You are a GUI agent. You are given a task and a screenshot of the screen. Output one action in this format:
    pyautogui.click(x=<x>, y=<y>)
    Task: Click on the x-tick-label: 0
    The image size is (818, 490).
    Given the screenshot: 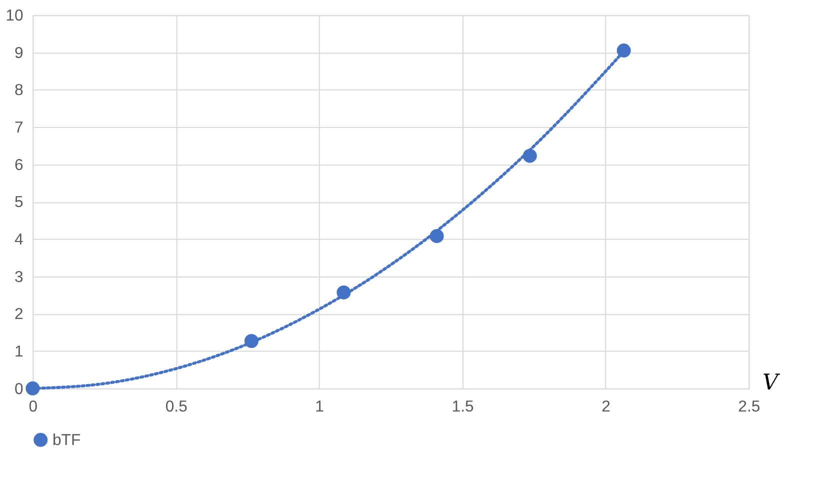 What is the action you would take?
    pyautogui.click(x=33, y=407)
    